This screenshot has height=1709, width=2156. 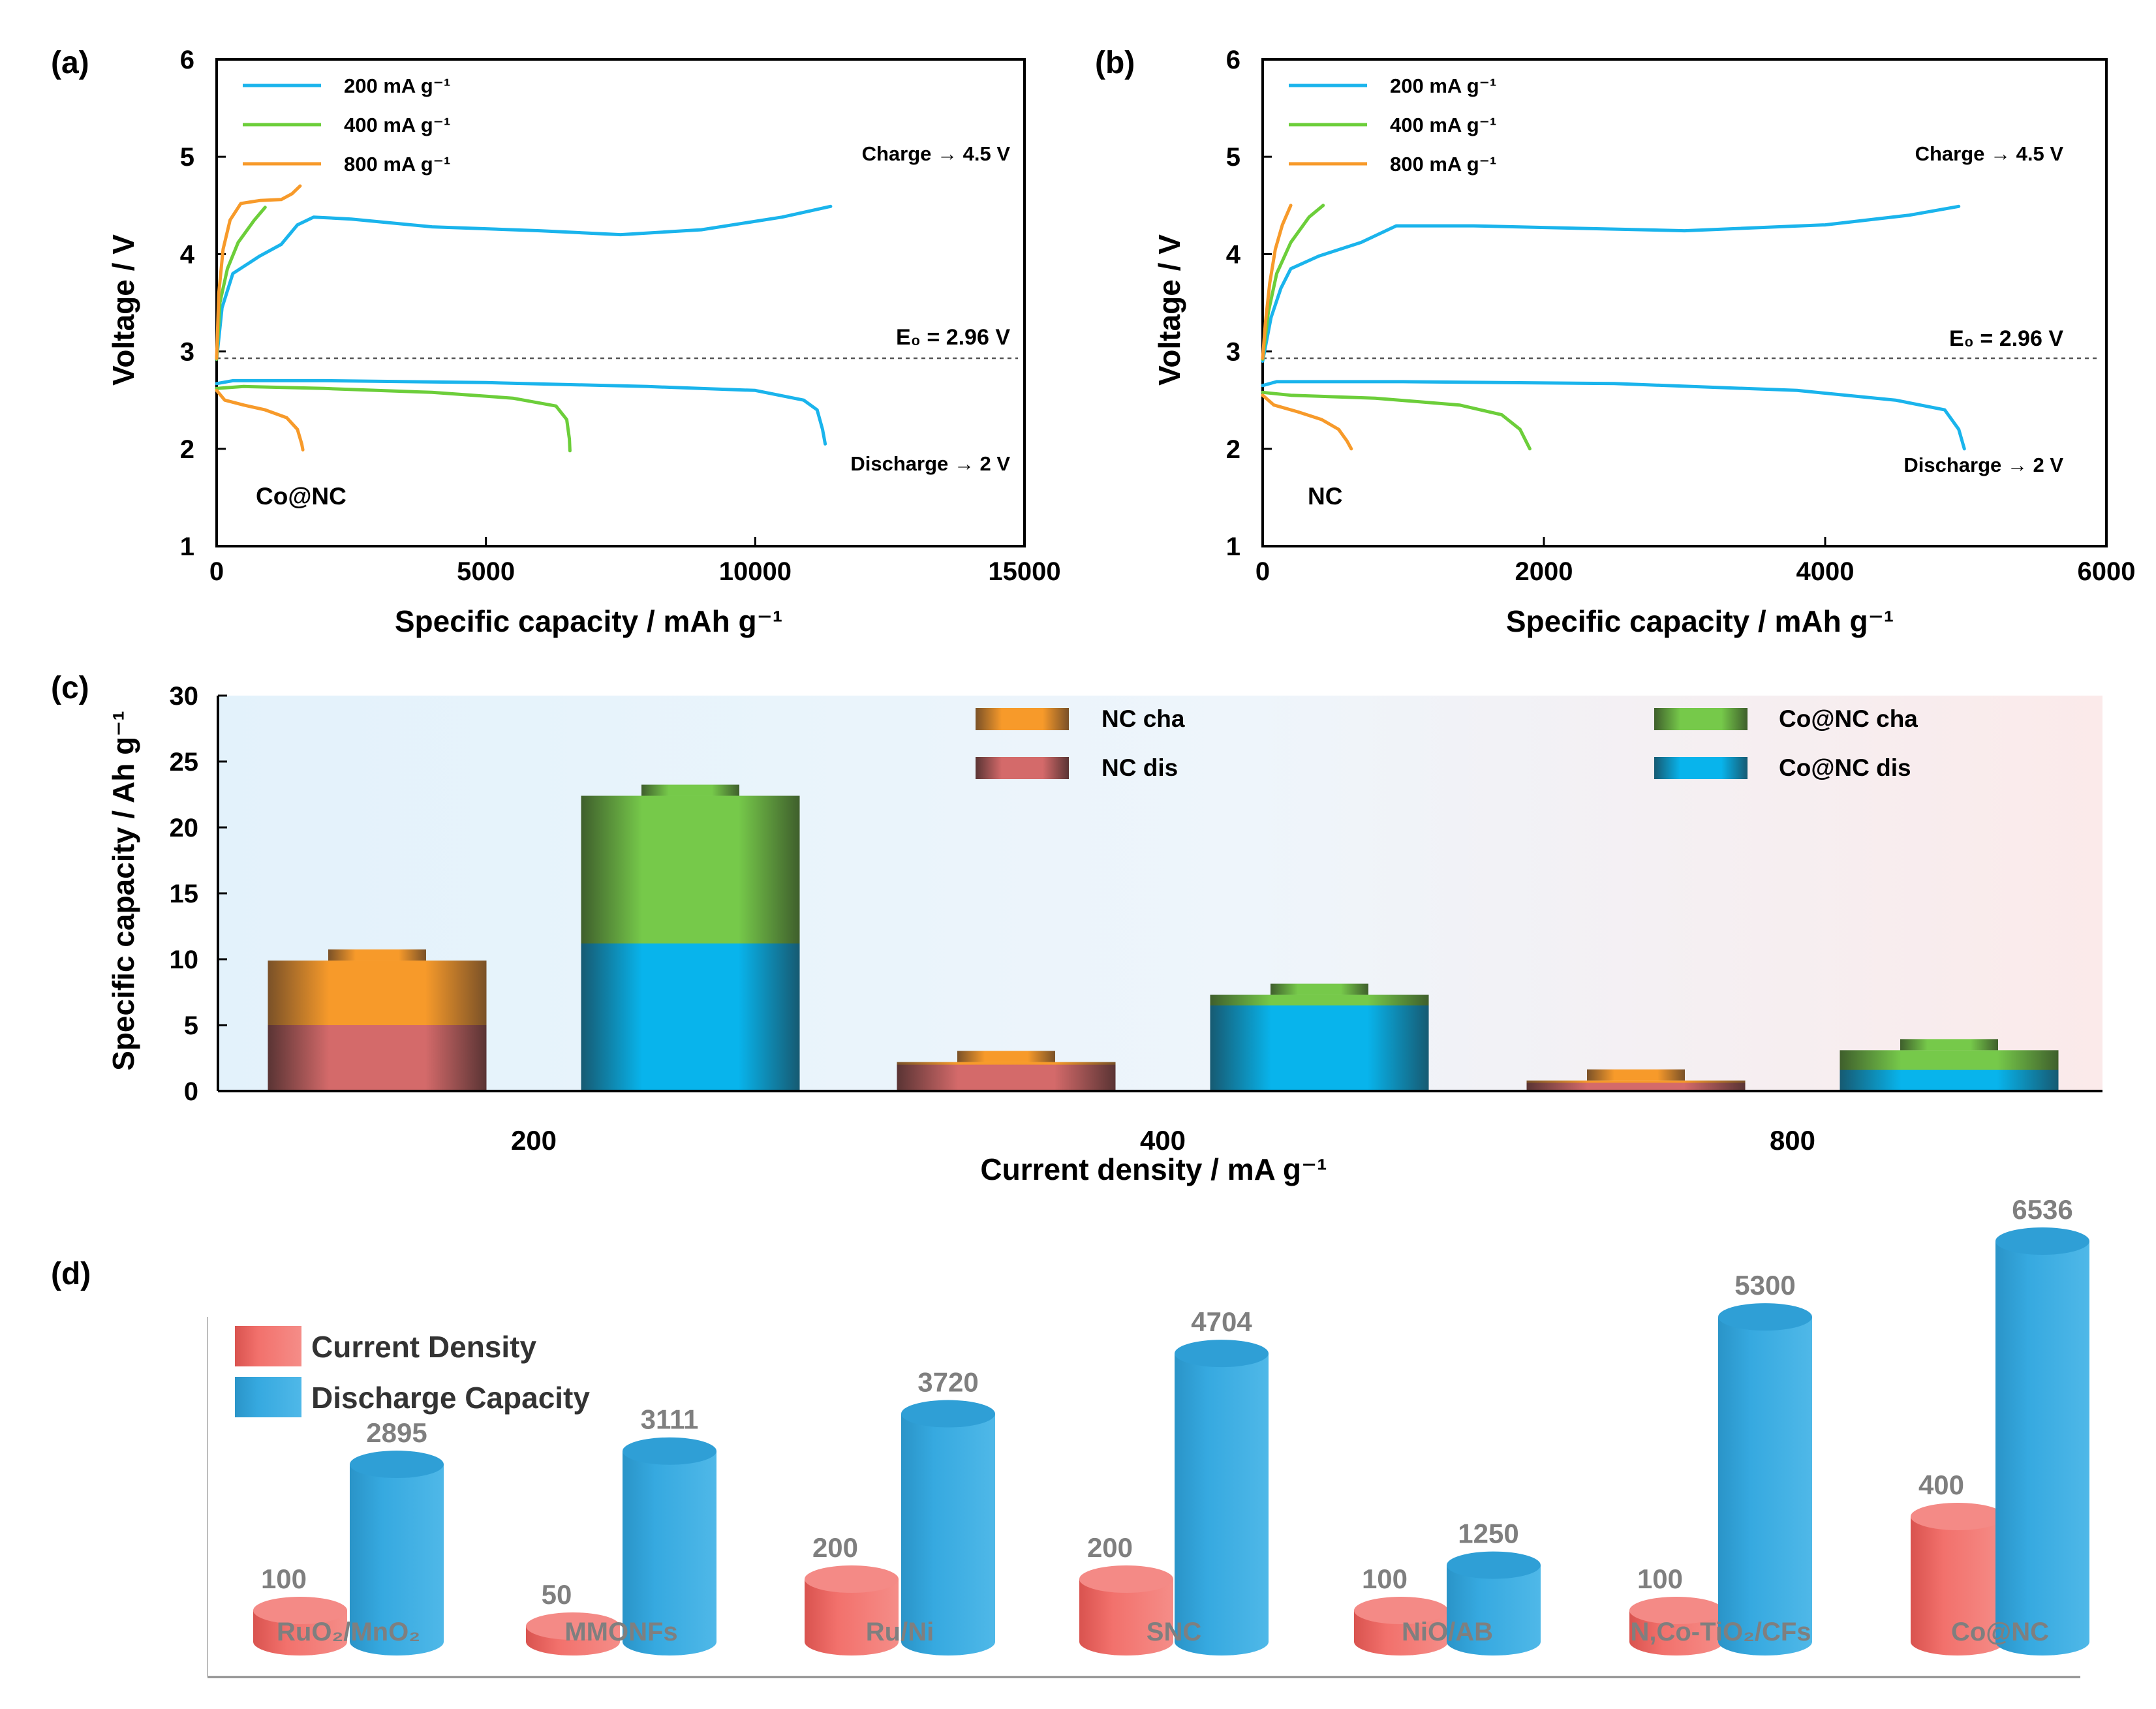 What do you see at coordinates (301, 497) in the screenshot?
I see `panel-a-sample-label: Co@NC` at bounding box center [301, 497].